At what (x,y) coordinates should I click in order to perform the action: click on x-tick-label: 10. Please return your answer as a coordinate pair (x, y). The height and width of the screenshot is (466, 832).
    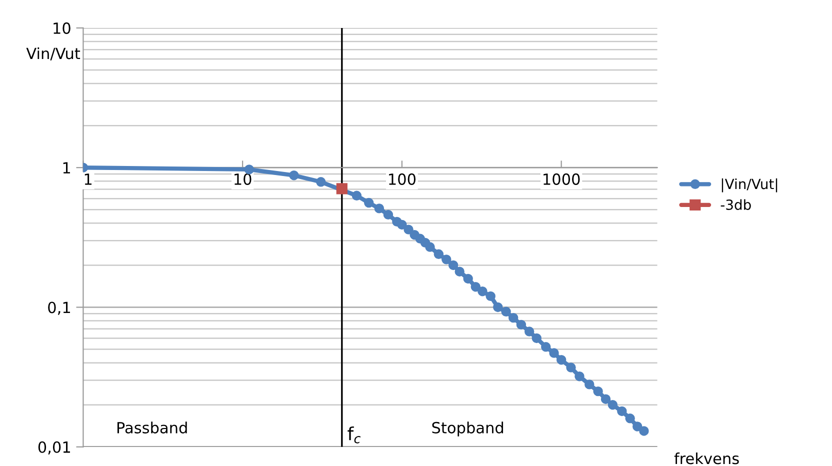
    Looking at the image, I should click on (243, 179).